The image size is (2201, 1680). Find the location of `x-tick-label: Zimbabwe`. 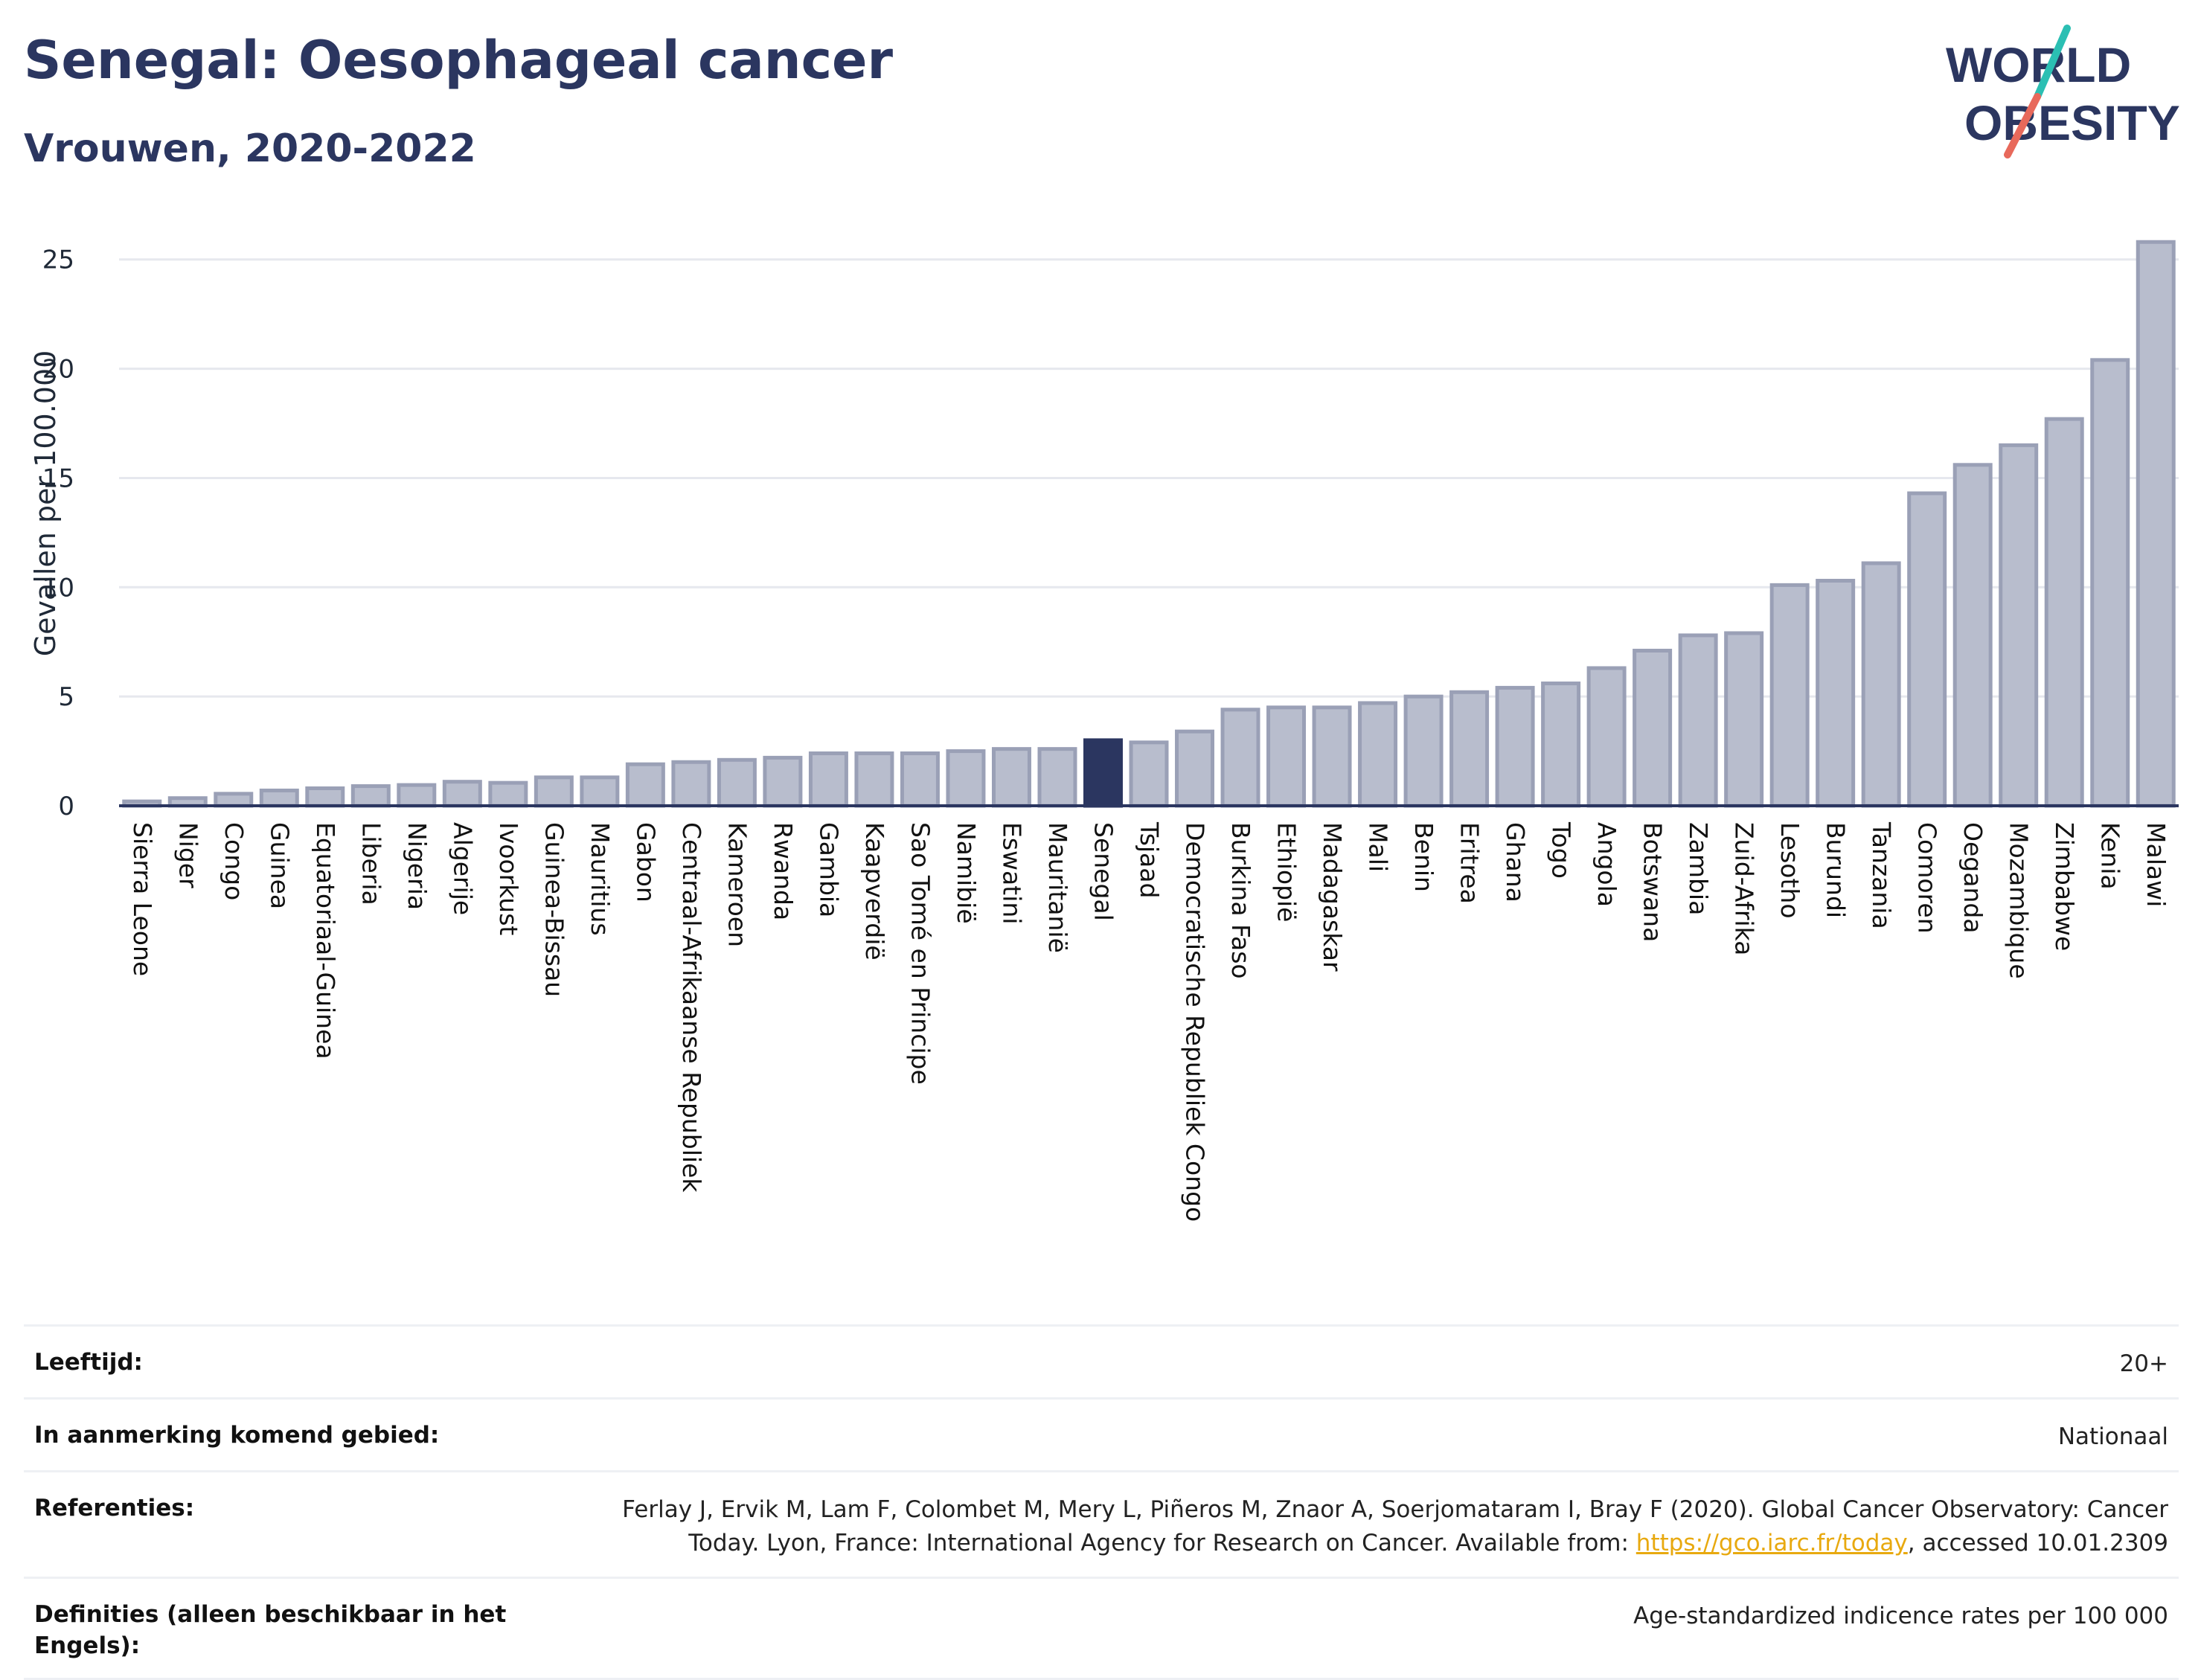

x-tick-label: Zimbabwe is located at coordinates (2064, 886).